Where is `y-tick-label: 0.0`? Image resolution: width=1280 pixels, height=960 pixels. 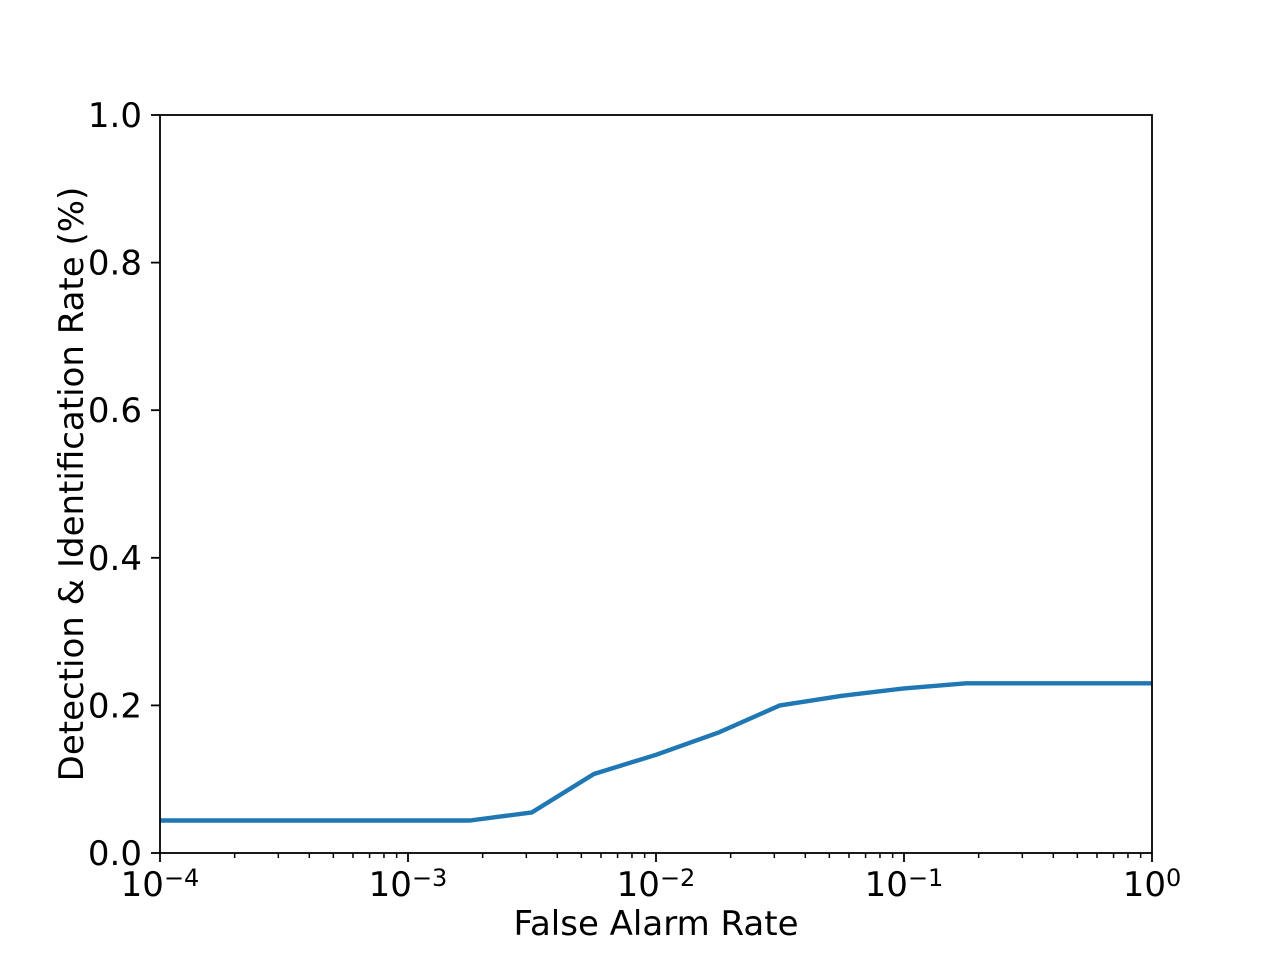 y-tick-label: 0.0 is located at coordinates (115, 854).